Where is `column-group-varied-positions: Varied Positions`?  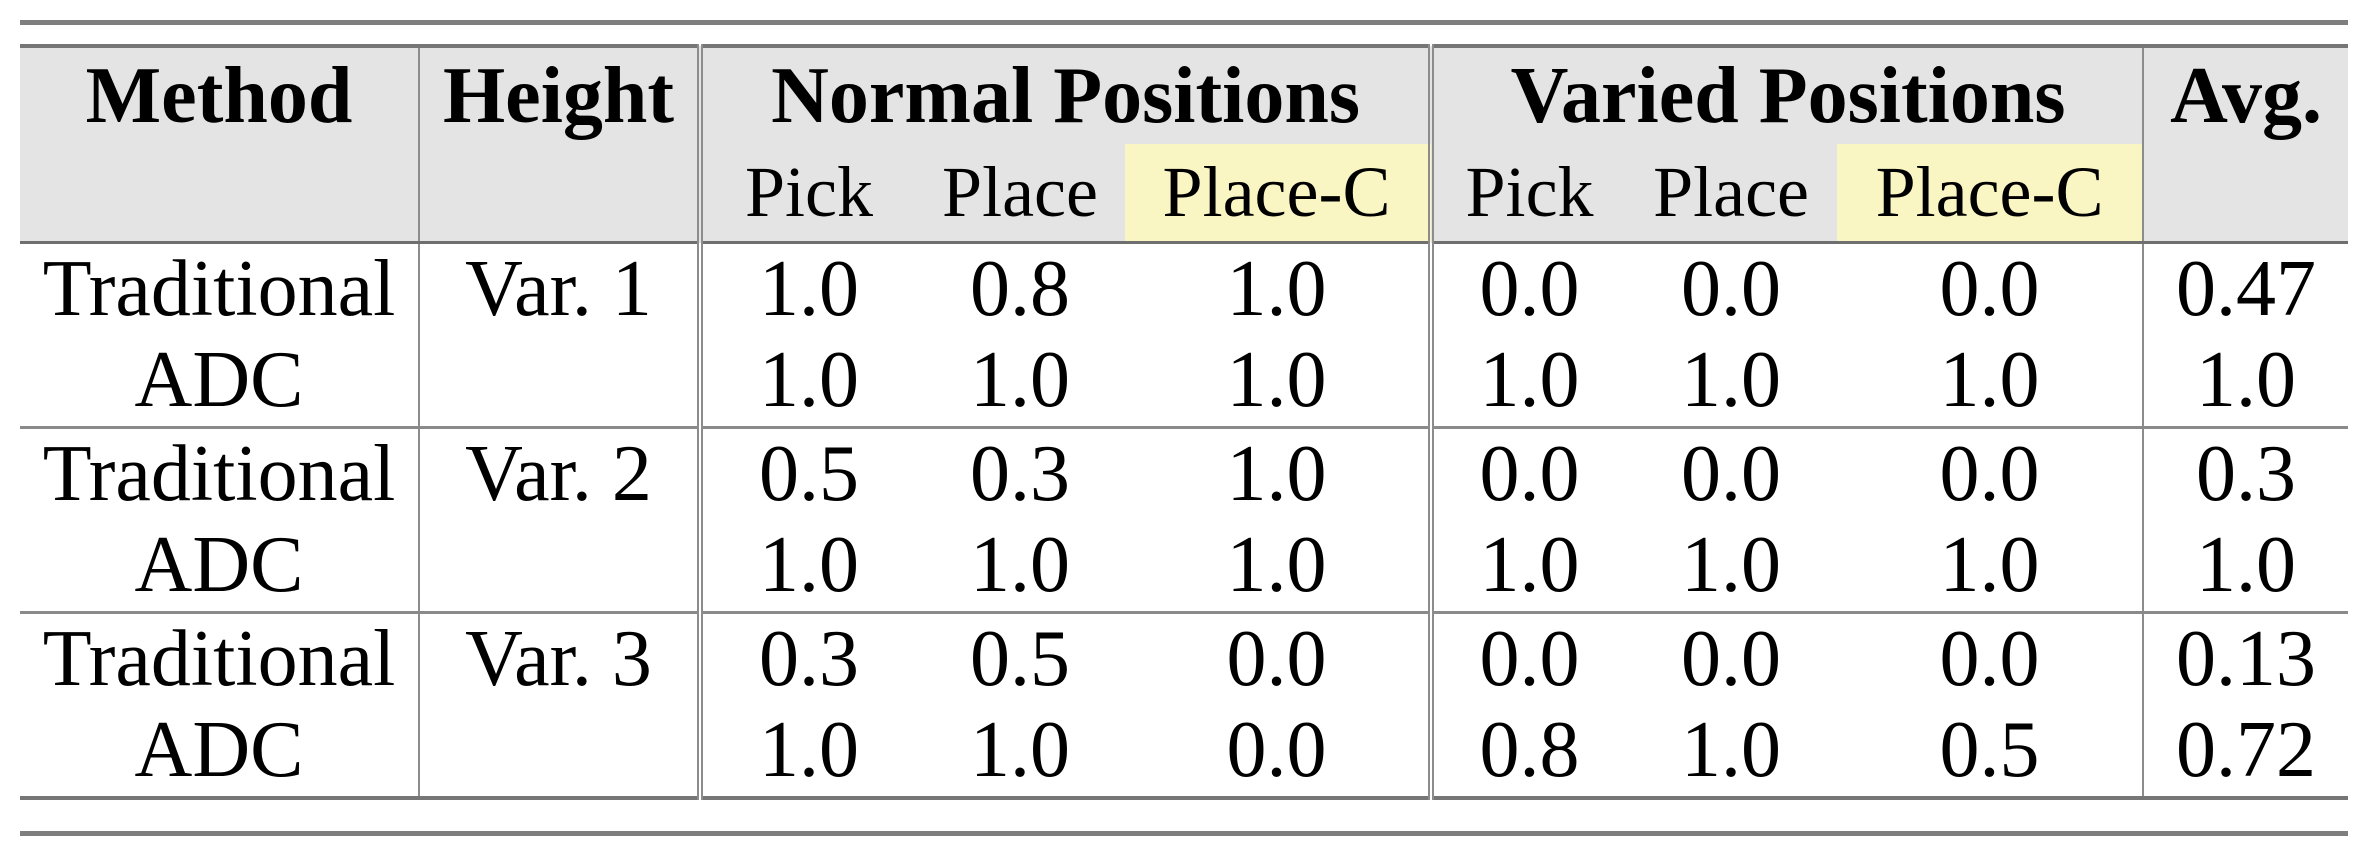 column-group-varied-positions: Varied Positions is located at coordinates (1786, 95).